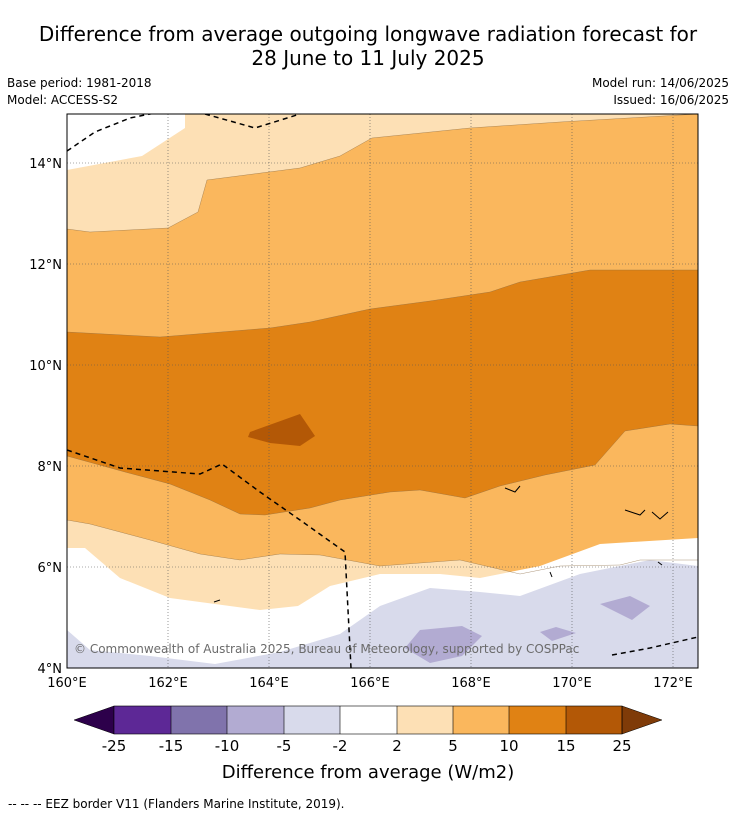 The height and width of the screenshot is (816, 736). Describe the element at coordinates (565, 746) in the screenshot. I see `colorbar-tick: 15` at that location.